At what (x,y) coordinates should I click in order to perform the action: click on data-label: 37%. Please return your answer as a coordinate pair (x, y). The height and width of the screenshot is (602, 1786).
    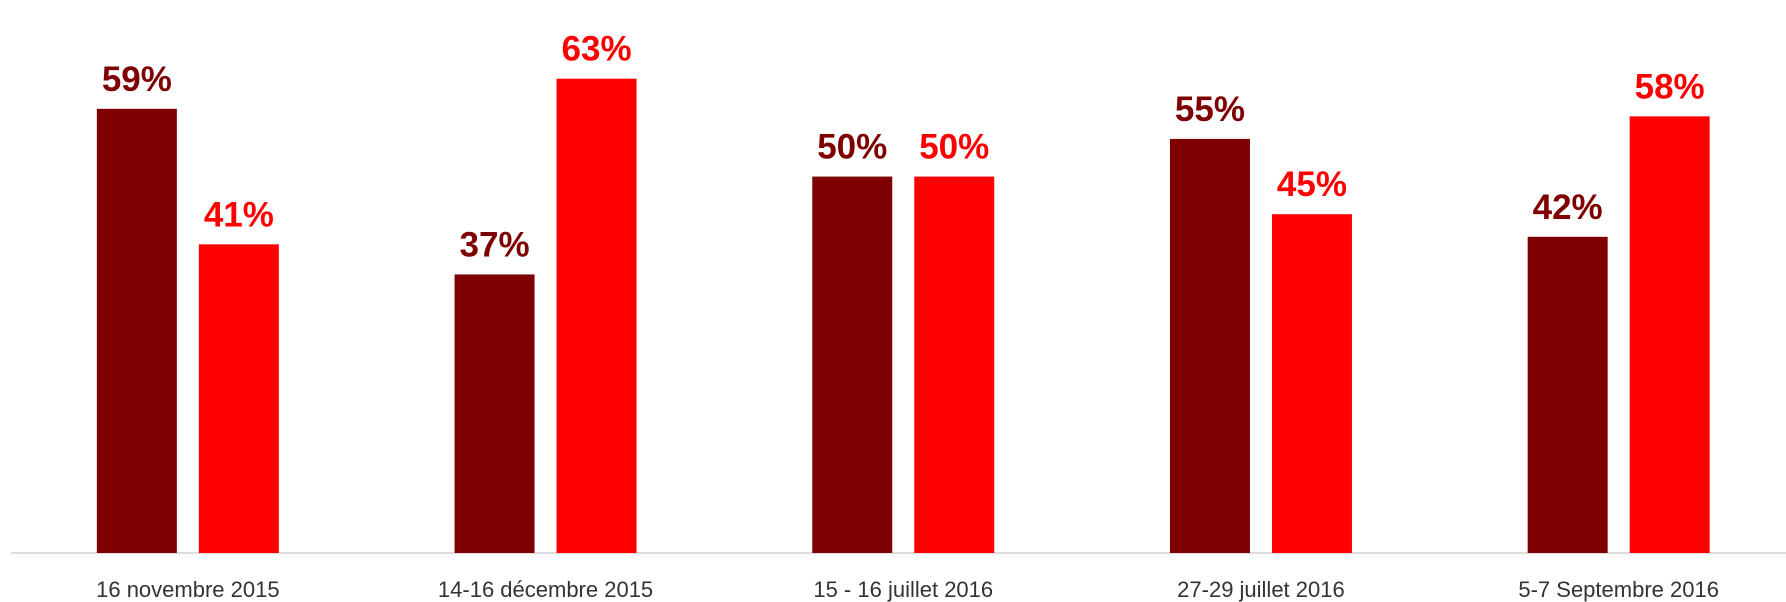
    Looking at the image, I should click on (495, 244).